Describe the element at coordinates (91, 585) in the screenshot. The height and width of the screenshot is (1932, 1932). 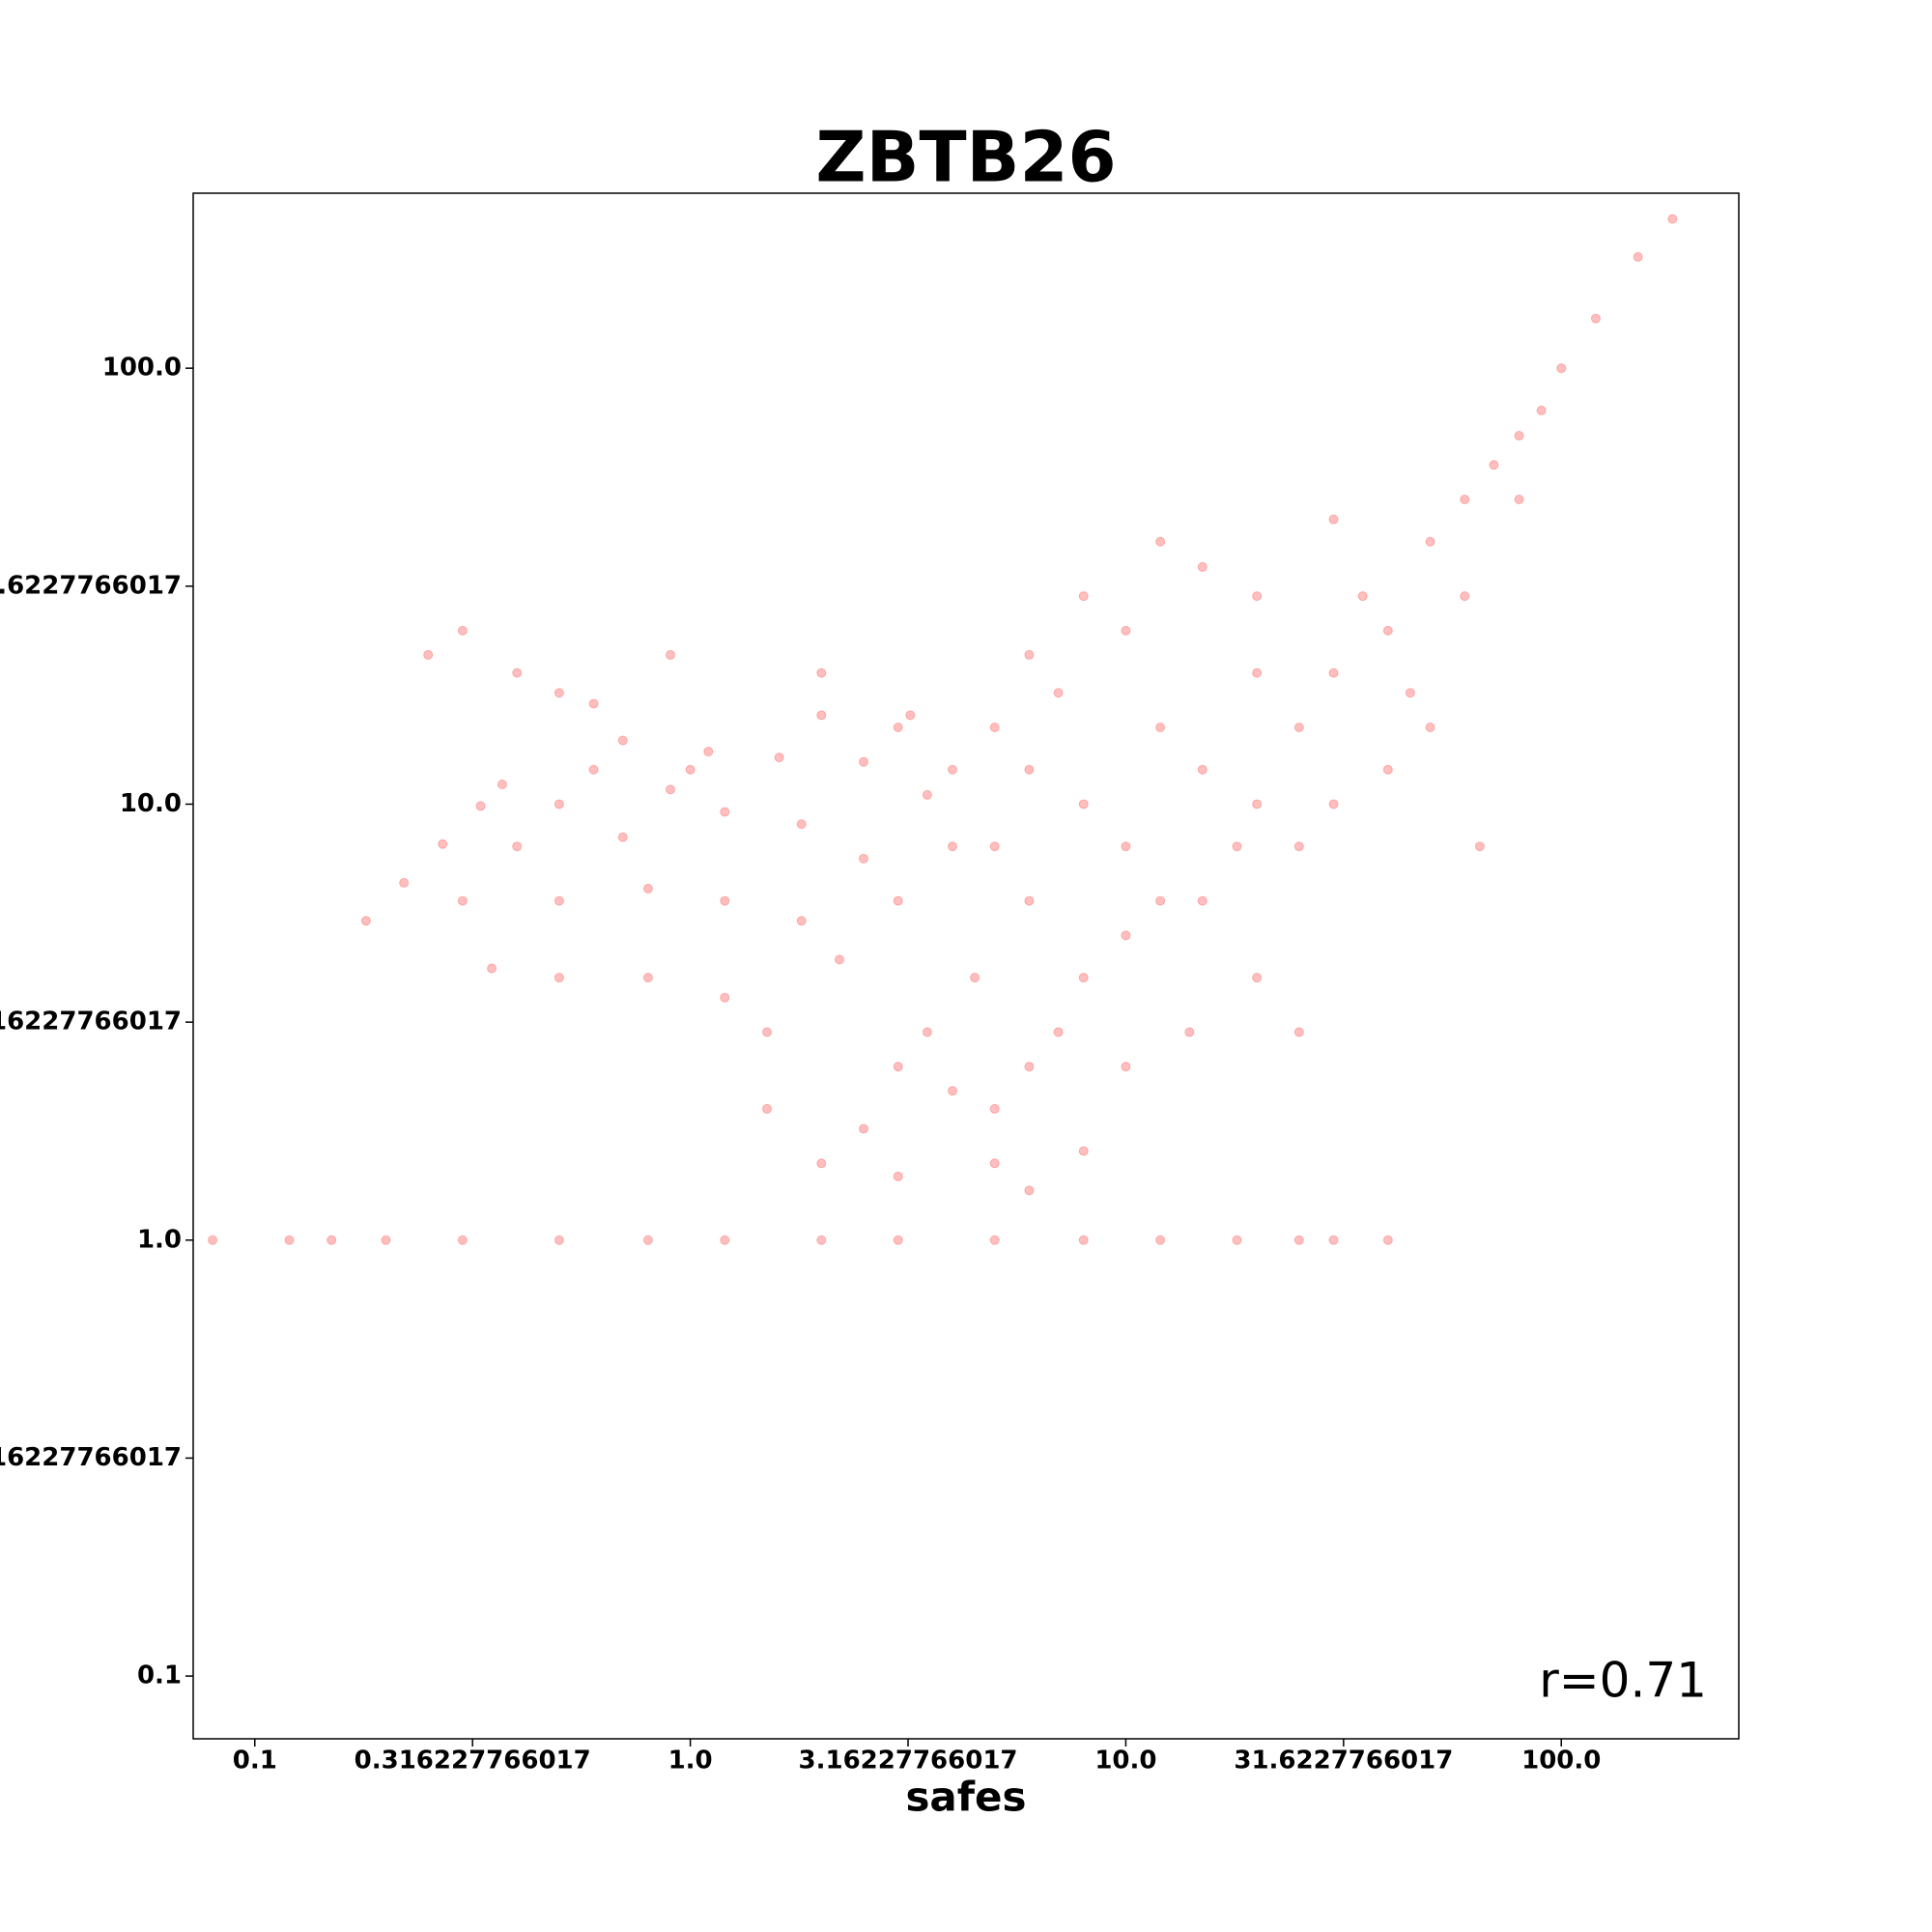
I see `y-tick-label: 31.6227766017` at that location.